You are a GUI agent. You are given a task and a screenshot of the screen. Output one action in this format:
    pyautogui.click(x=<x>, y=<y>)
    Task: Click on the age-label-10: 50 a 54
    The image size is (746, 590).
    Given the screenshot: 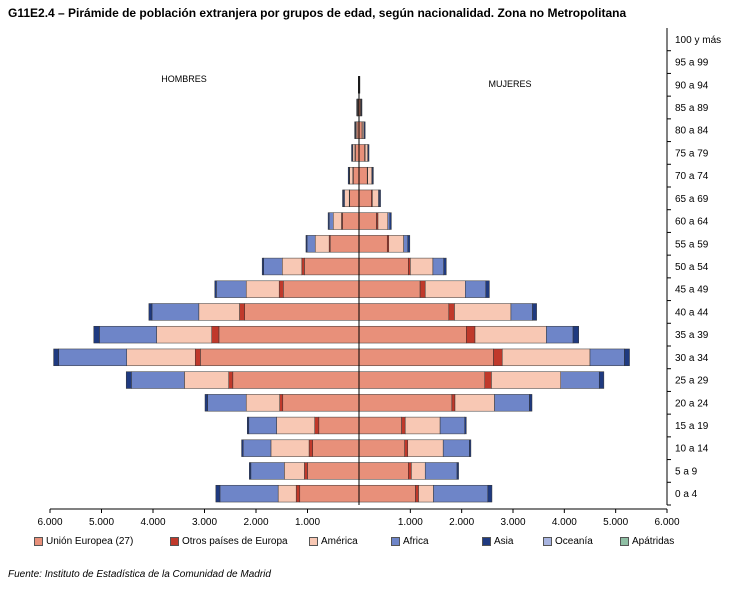 What is the action you would take?
    pyautogui.click(x=692, y=267)
    